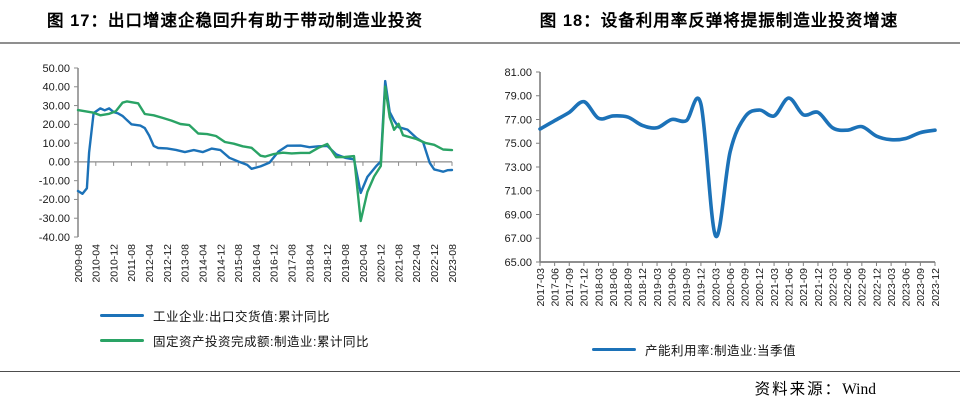 The image size is (960, 407). Describe the element at coordinates (907, 287) in the screenshot. I see `x-tick-label: 2023-06` at that location.